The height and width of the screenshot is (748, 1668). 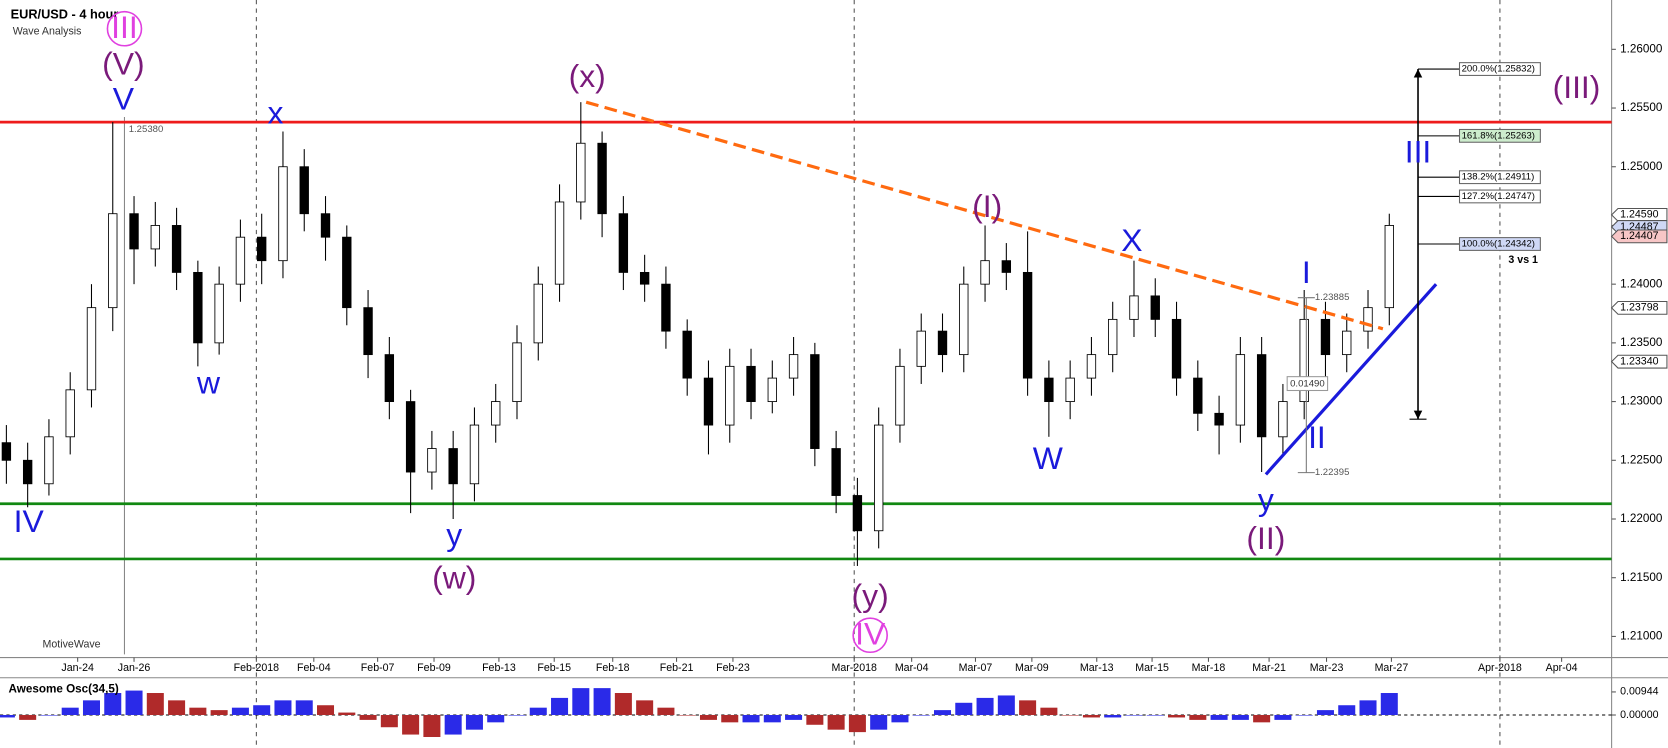 What do you see at coordinates (1317, 437) in the screenshot?
I see `wave-label: II` at bounding box center [1317, 437].